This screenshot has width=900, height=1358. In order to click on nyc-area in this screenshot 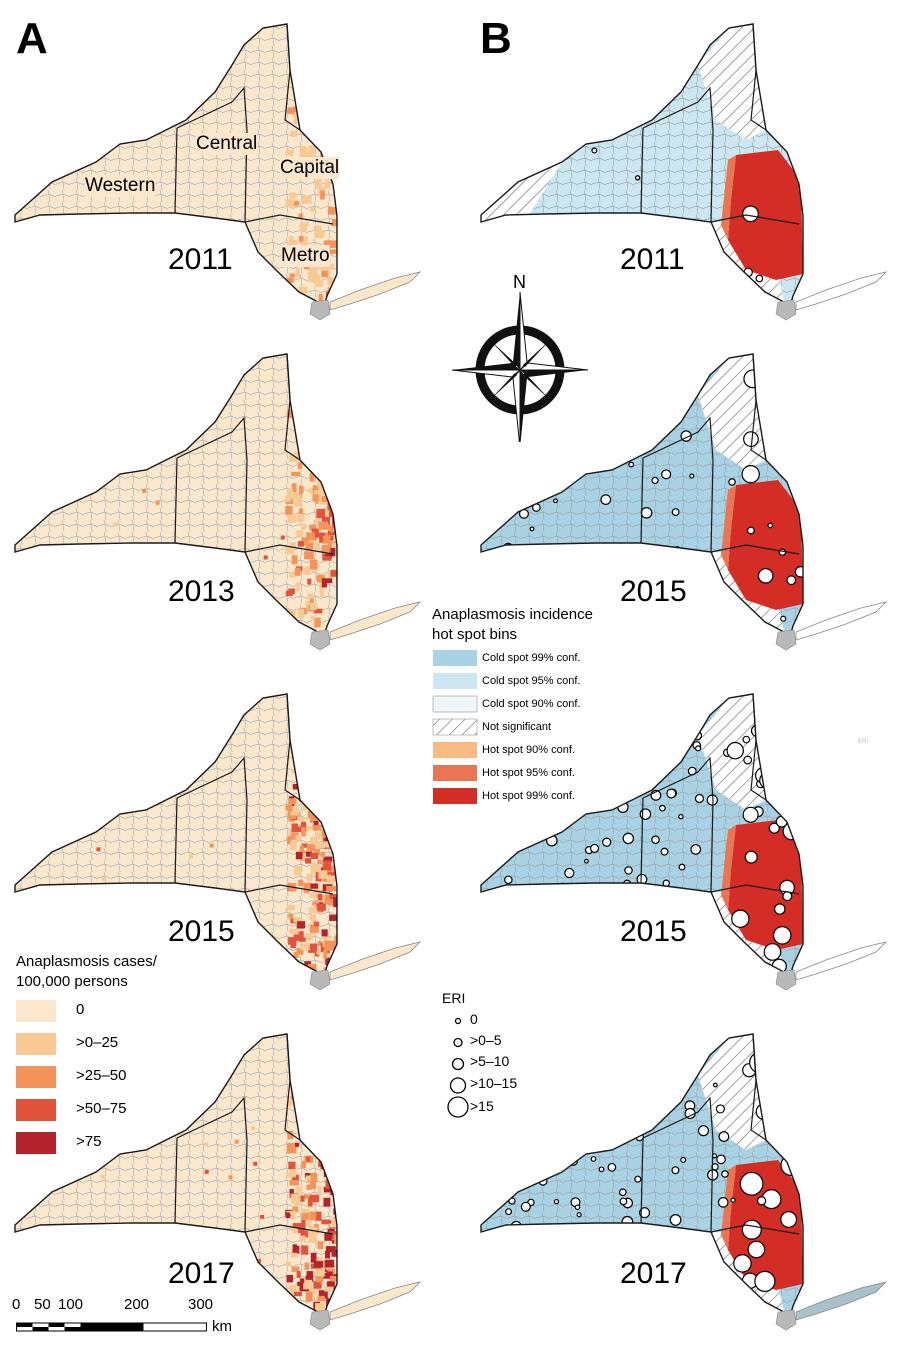, I will do `click(786, 310)`.